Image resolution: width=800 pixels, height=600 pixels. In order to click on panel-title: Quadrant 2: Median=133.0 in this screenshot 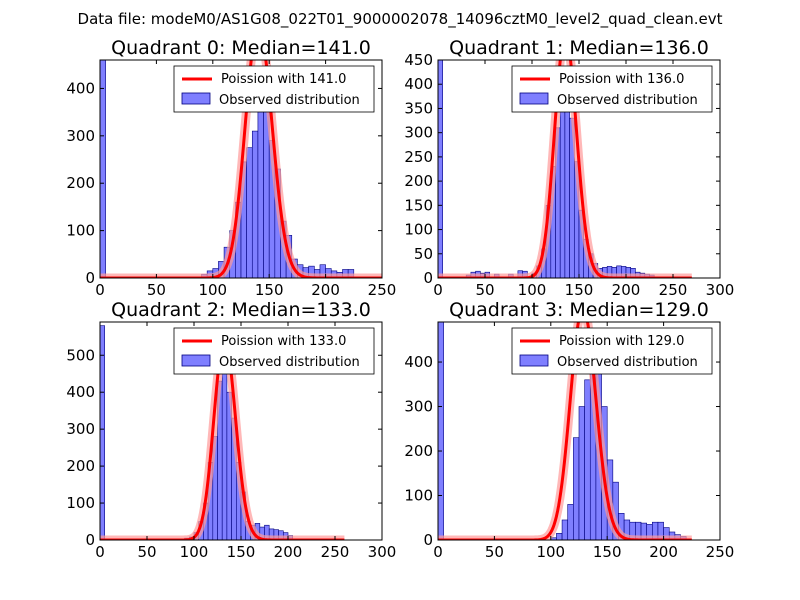, I will do `click(241, 310)`.